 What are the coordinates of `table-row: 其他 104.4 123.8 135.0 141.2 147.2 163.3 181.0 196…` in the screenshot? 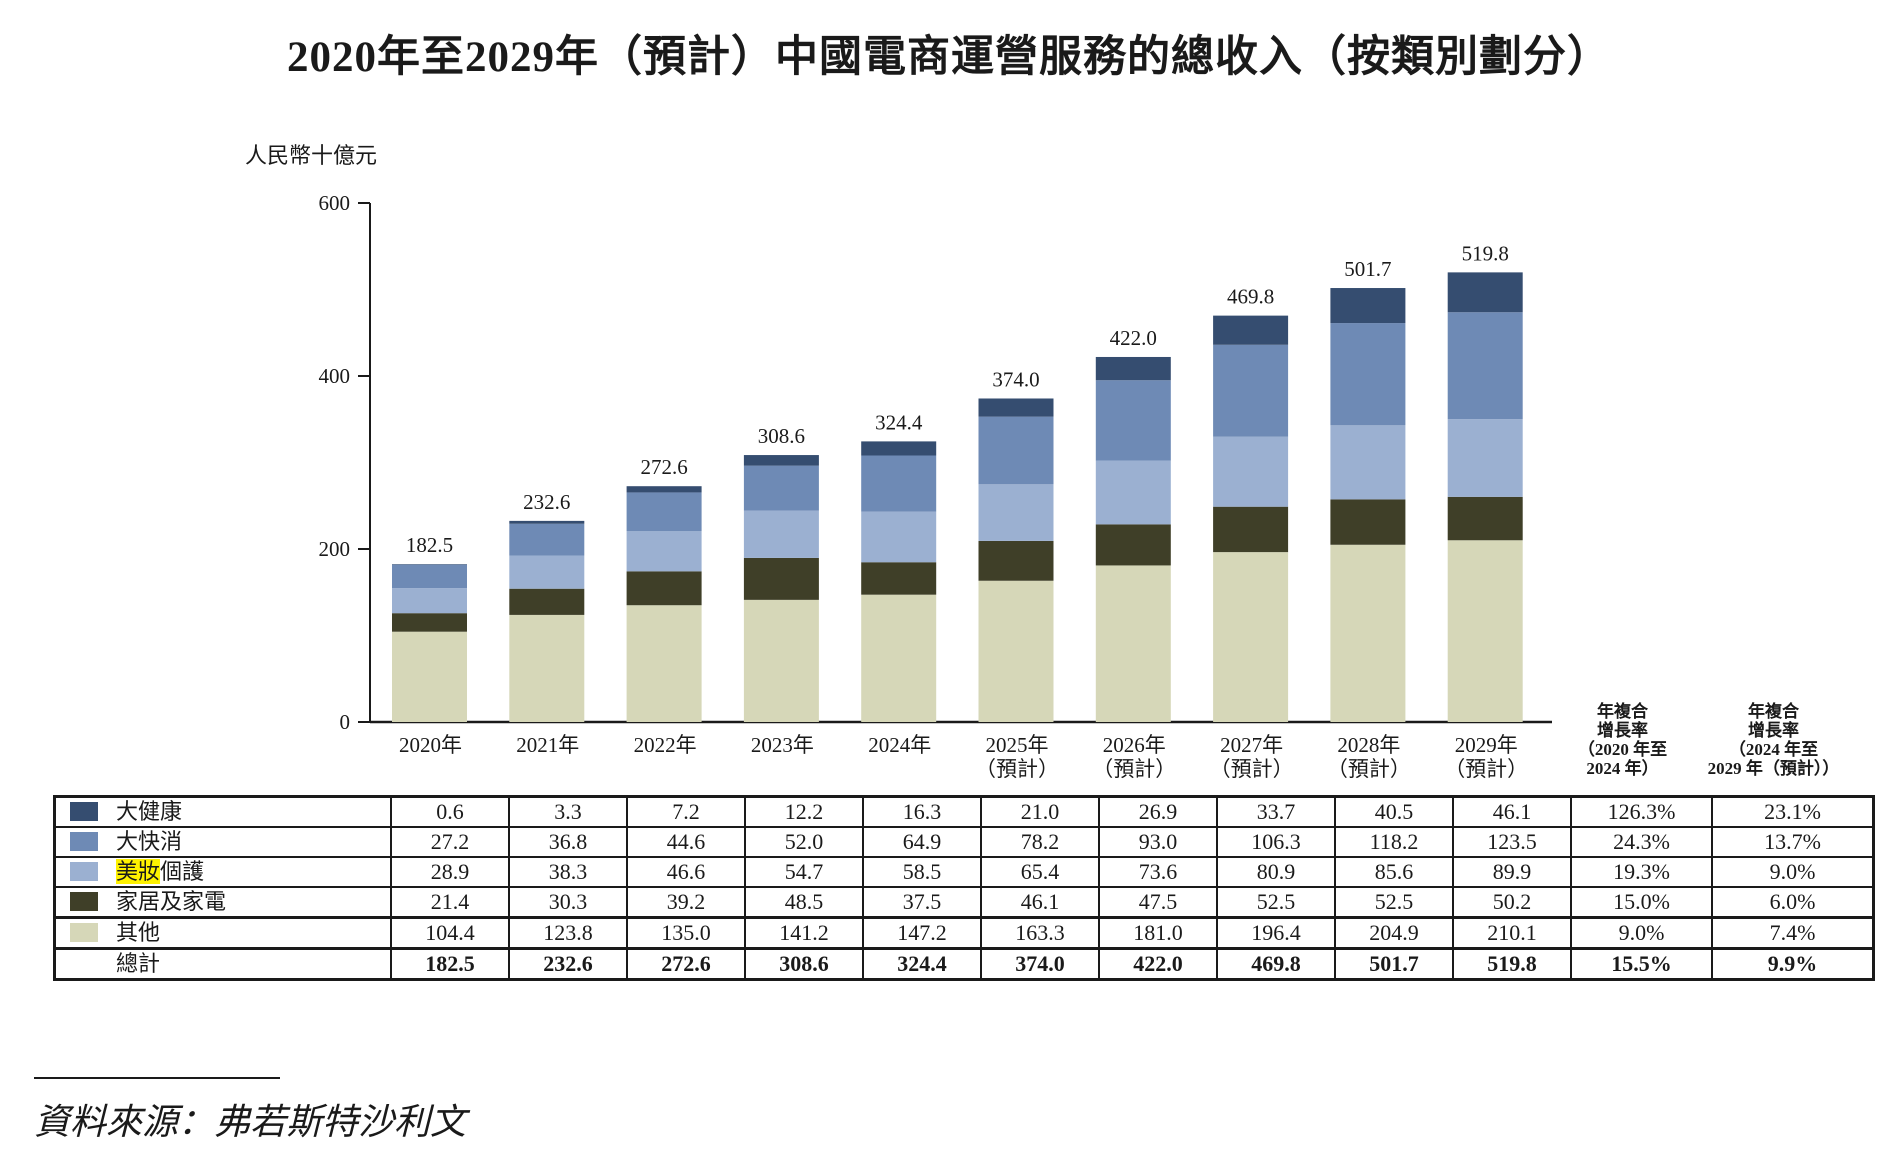 It's located at (964, 933).